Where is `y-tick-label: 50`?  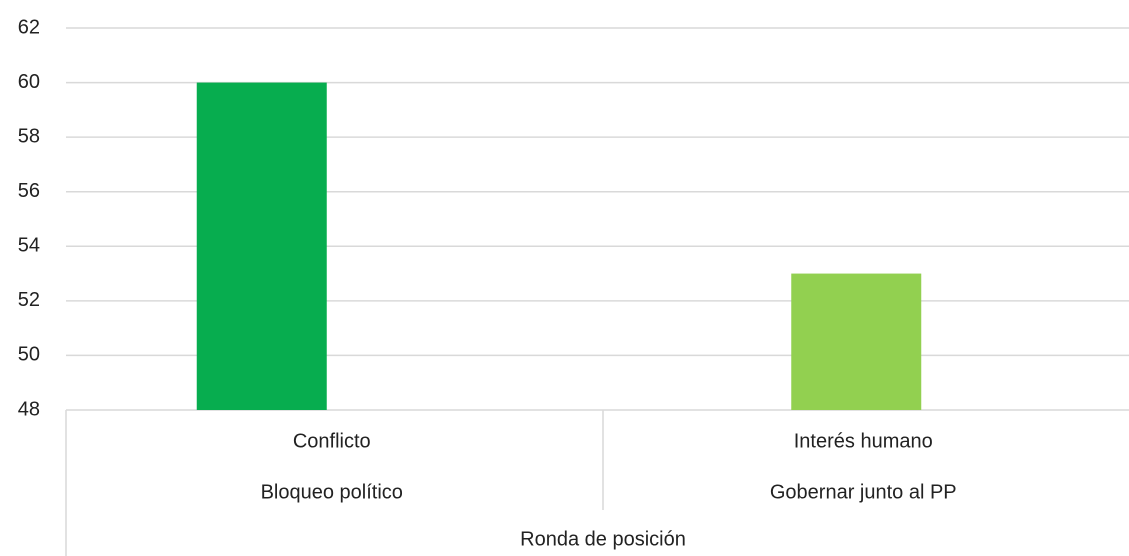
y-tick-label: 50 is located at coordinates (29, 355).